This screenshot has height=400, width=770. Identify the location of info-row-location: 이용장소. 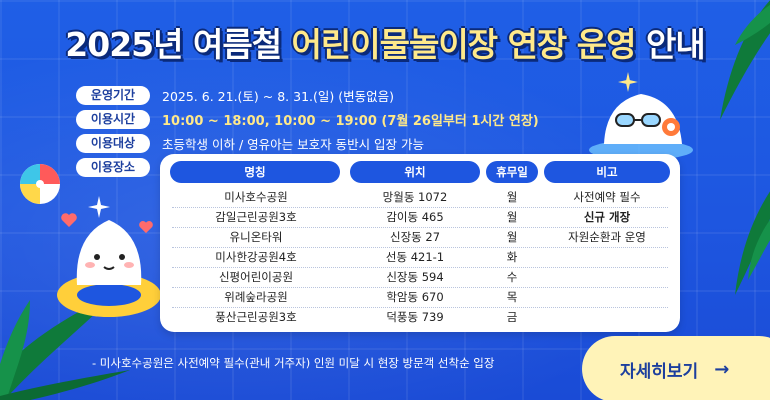
(307, 167).